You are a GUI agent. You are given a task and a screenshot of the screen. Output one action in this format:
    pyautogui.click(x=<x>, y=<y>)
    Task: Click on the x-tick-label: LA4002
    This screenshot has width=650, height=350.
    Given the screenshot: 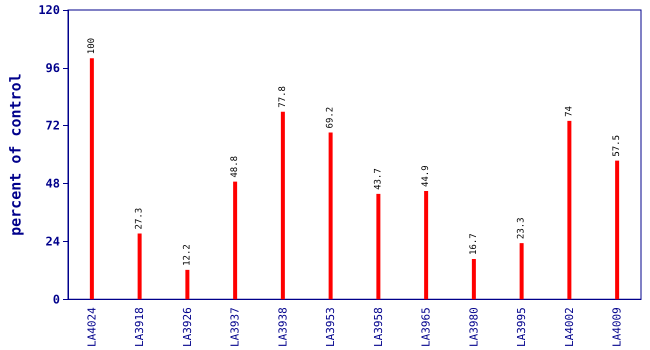 What is the action you would take?
    pyautogui.click(x=569, y=327)
    